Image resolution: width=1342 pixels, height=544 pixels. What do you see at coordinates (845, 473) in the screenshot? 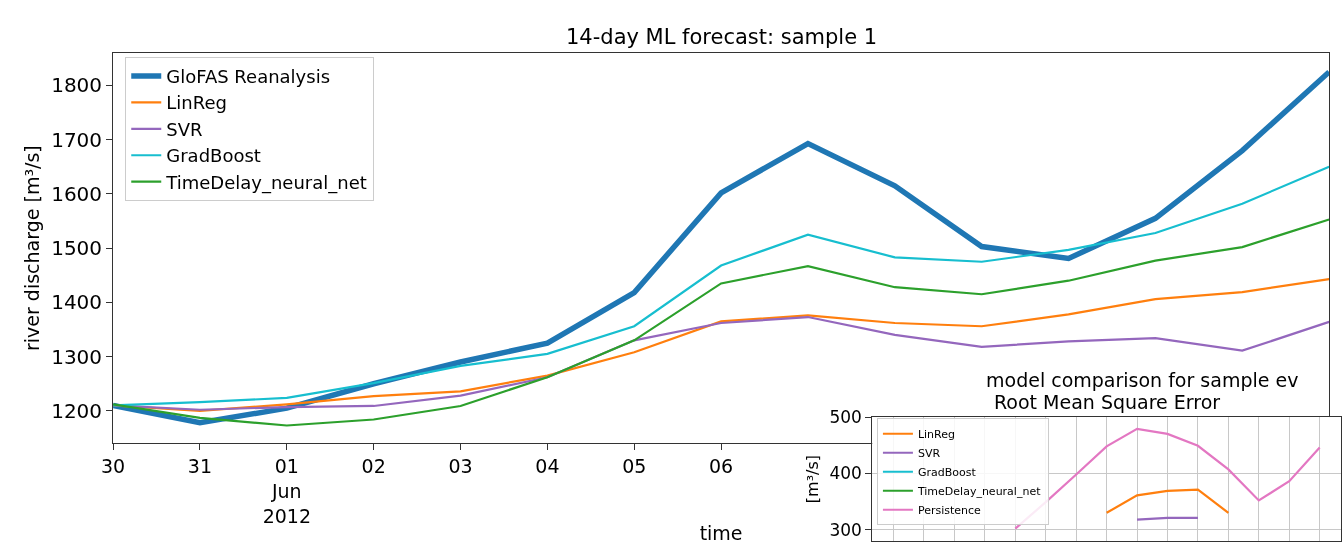
I see `y-tick-label: 400` at bounding box center [845, 473].